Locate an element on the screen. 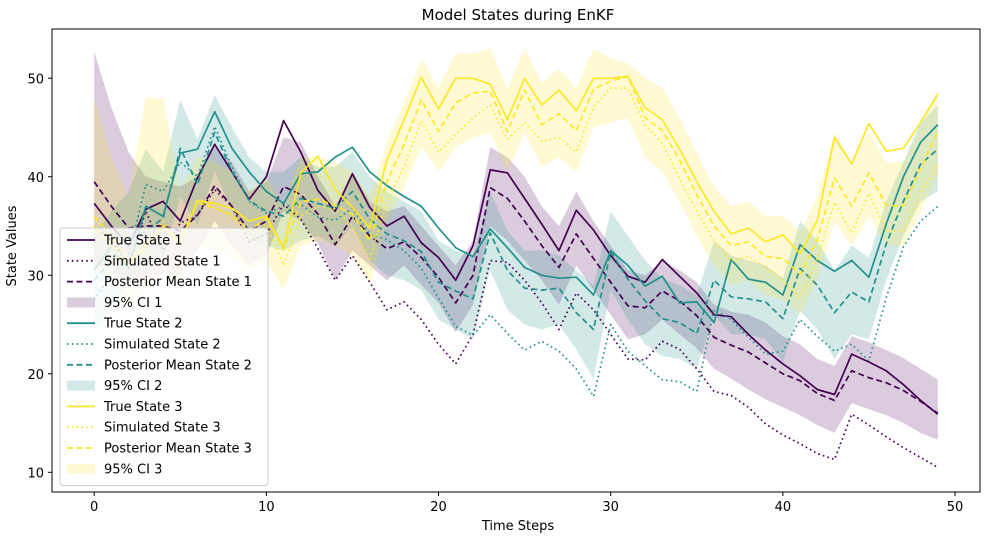 The height and width of the screenshot is (539, 993). legend-label-ci1: 95% CI 1 is located at coordinates (133, 303).